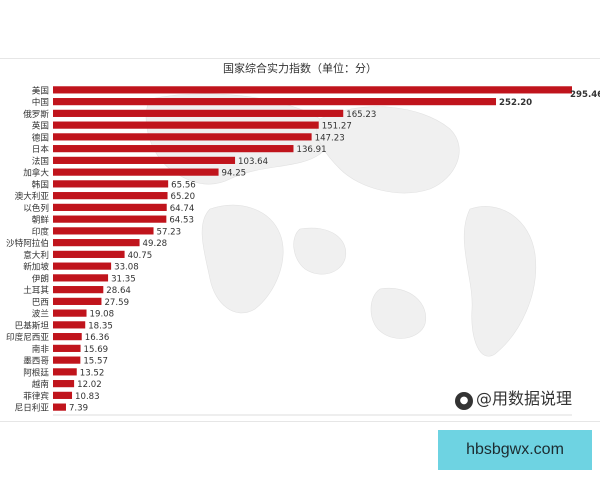 This screenshot has width=600, height=480. What do you see at coordinates (87, 397) in the screenshot?
I see `value-label: 10.83` at bounding box center [87, 397].